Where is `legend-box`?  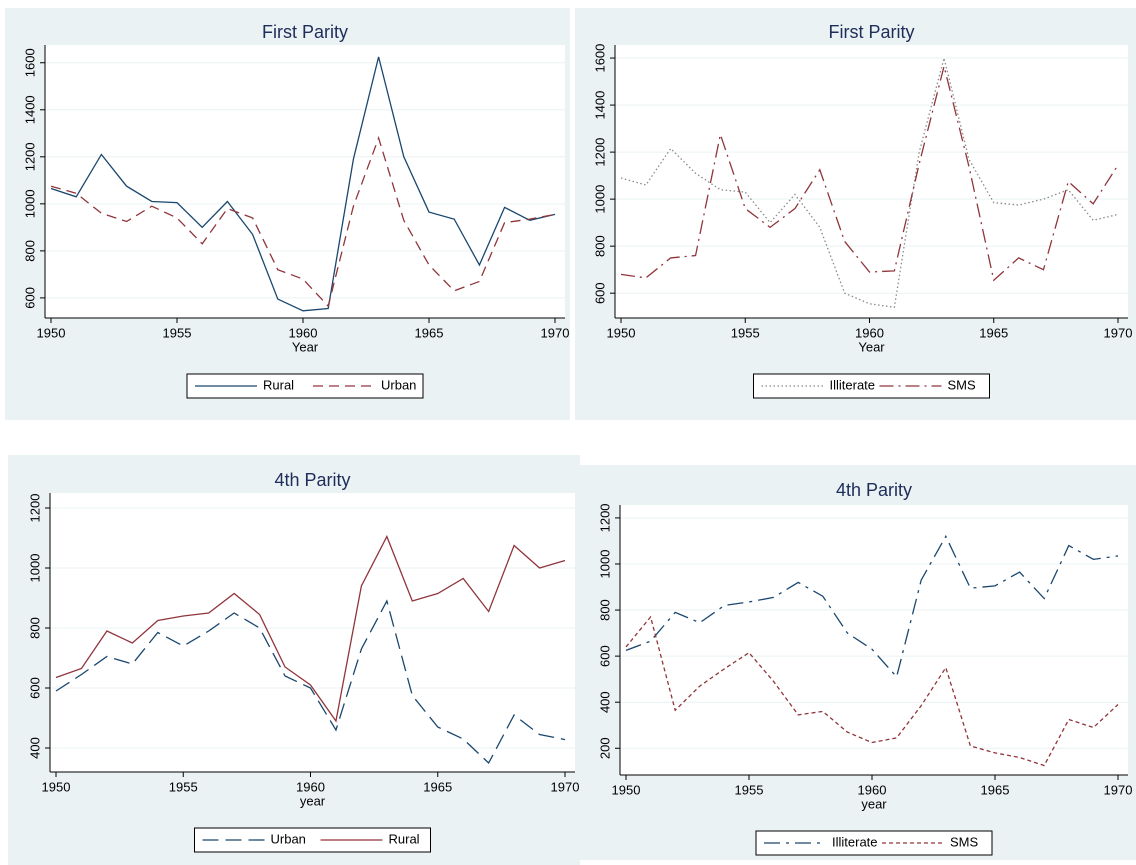 legend-box is located at coordinates (871, 386).